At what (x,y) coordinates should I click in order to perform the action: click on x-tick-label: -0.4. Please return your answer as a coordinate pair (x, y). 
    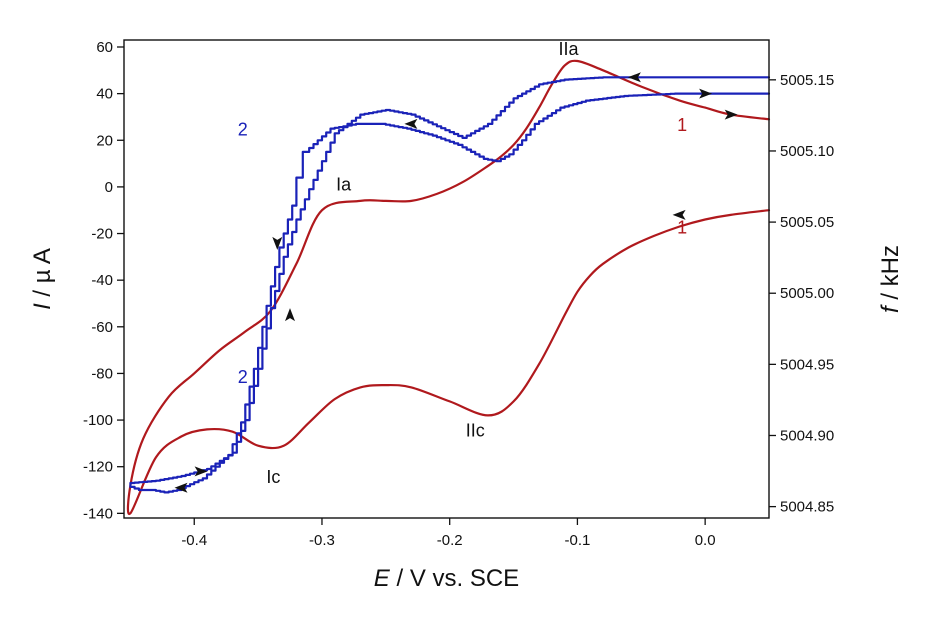
    Looking at the image, I should click on (194, 540).